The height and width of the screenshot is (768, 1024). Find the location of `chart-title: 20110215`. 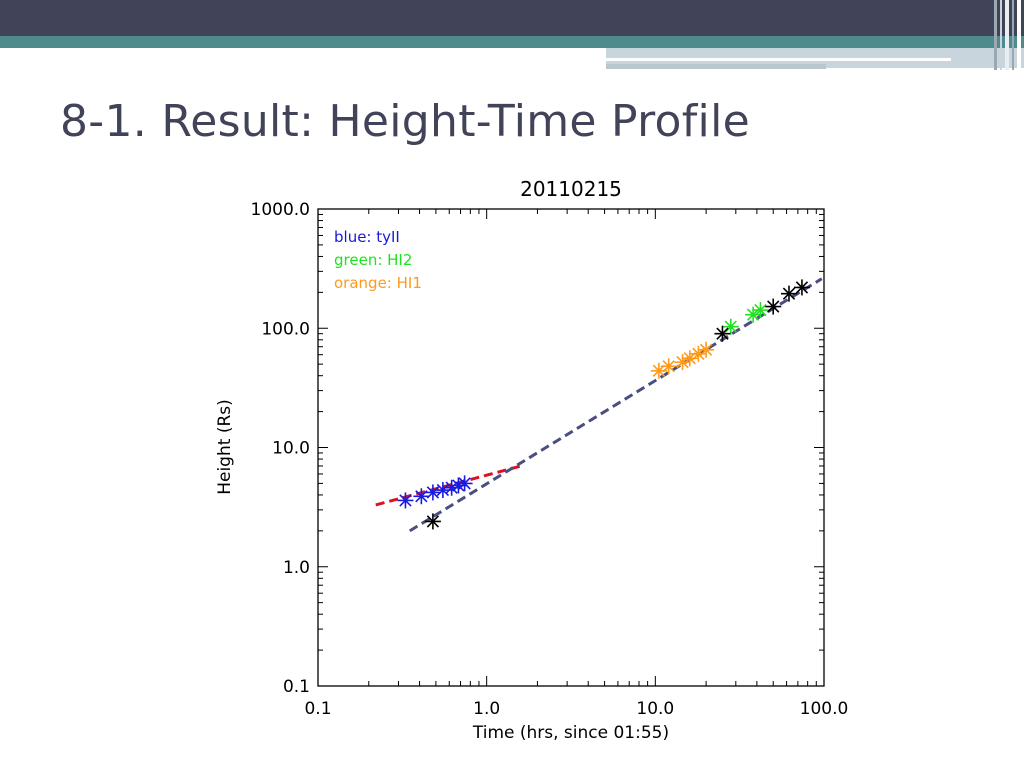

chart-title: 20110215 is located at coordinates (571, 189).